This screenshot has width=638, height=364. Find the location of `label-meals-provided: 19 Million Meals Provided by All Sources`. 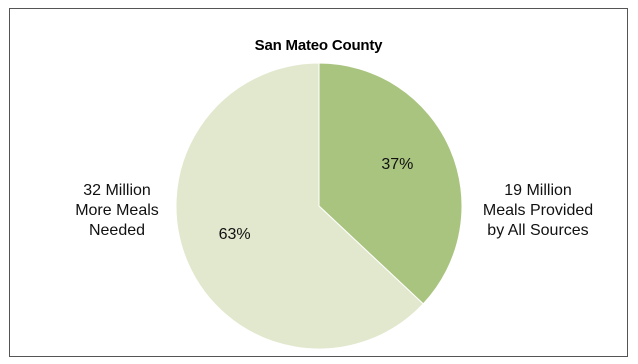

label-meals-provided: 19 Million Meals Provided by All Sources is located at coordinates (538, 210).